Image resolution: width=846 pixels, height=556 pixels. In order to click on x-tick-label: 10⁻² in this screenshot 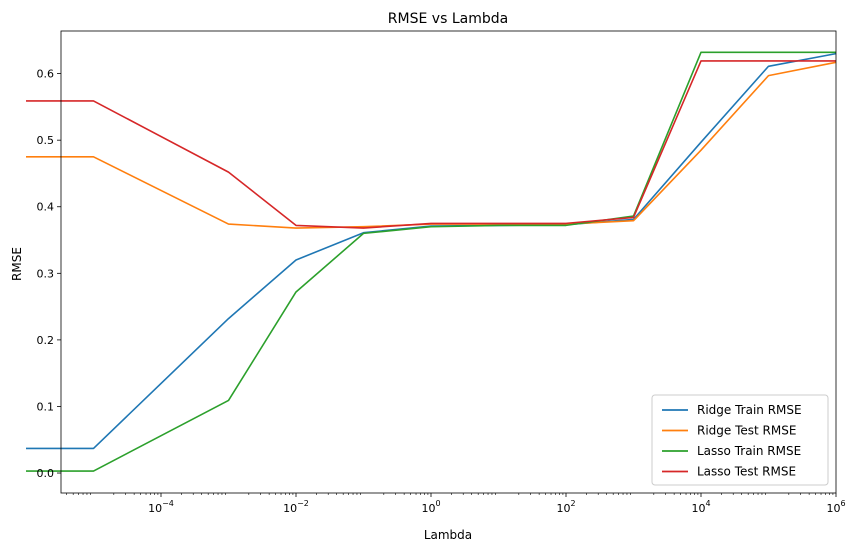, I will do `click(296, 507)`.